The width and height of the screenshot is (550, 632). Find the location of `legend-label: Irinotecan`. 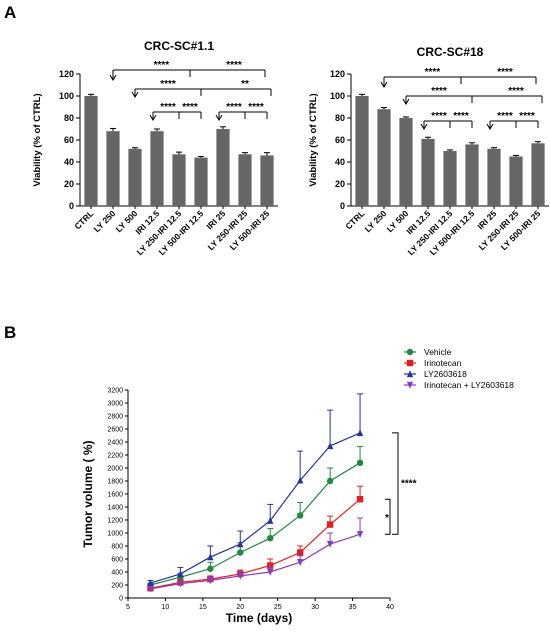

legend-label: Irinotecan is located at coordinates (443, 363).